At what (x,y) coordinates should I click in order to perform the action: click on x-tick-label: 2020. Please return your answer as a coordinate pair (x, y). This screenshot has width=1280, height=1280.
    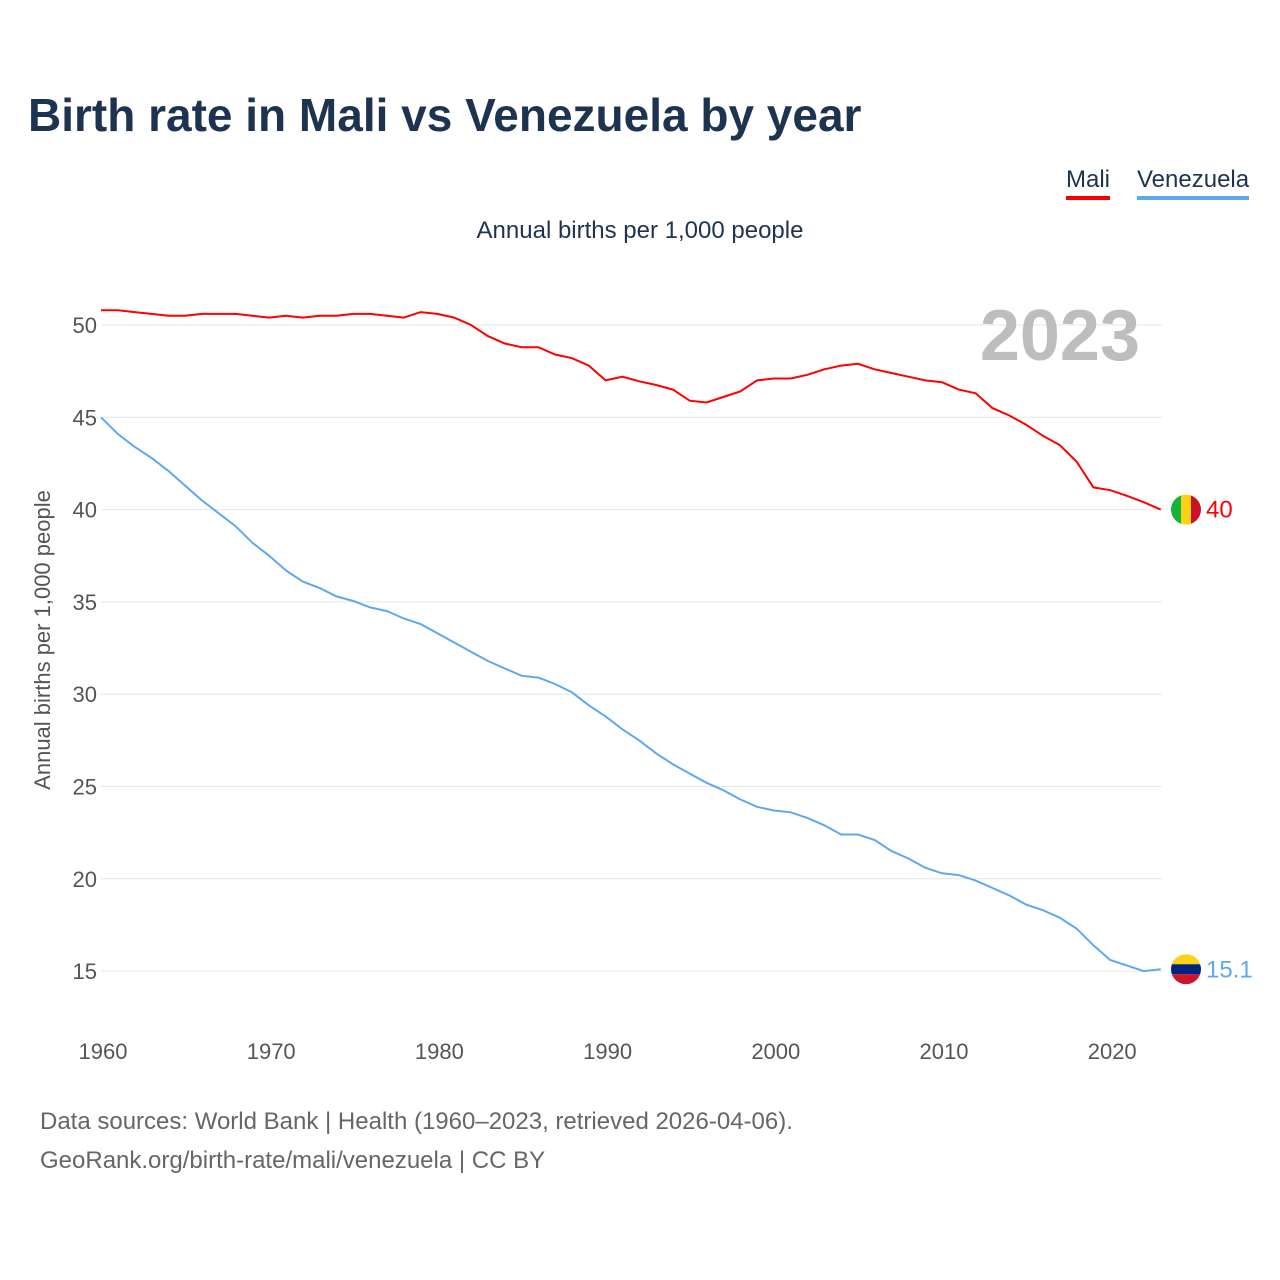
    Looking at the image, I should click on (1112, 1051).